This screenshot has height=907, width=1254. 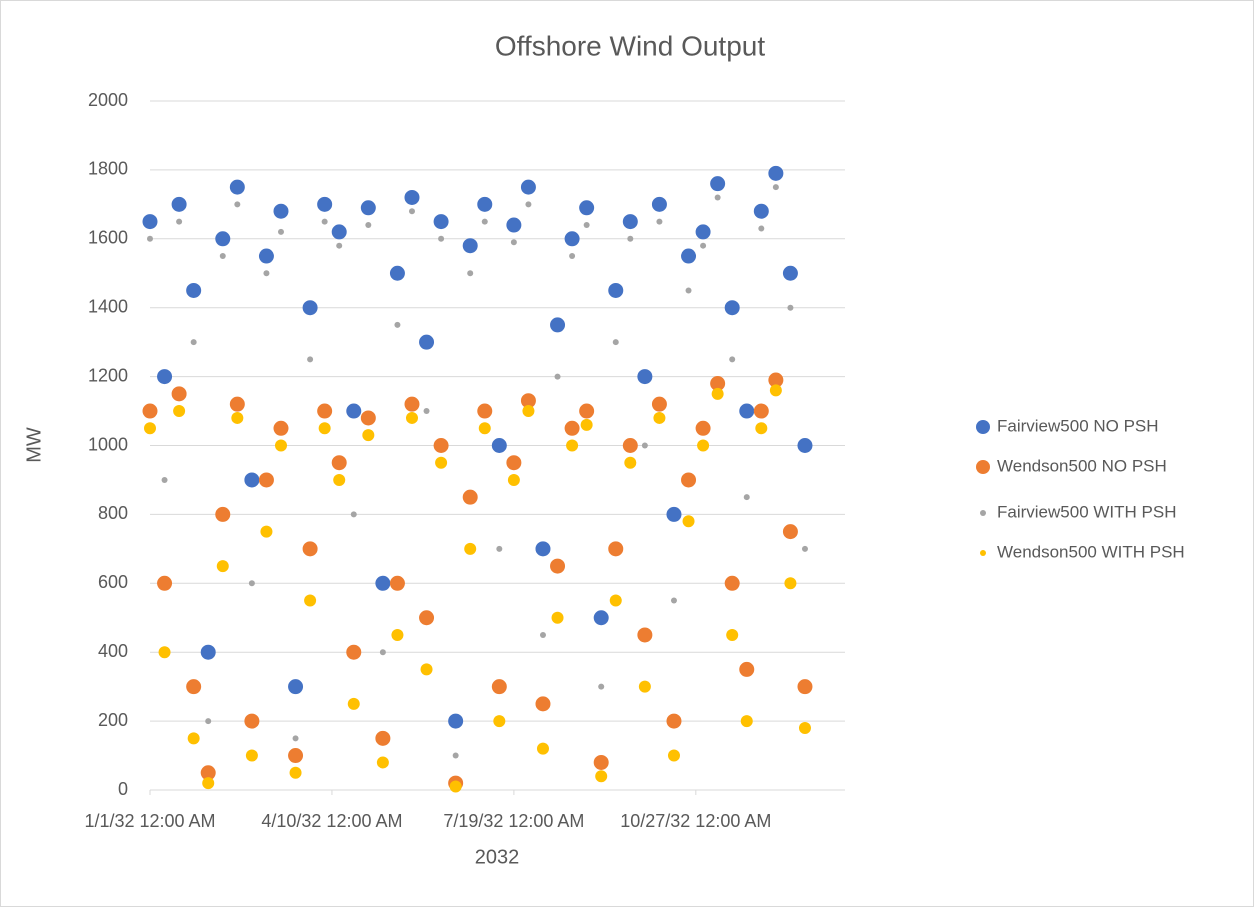 I want to click on y-tick-label: 1800, so click(x=108, y=169).